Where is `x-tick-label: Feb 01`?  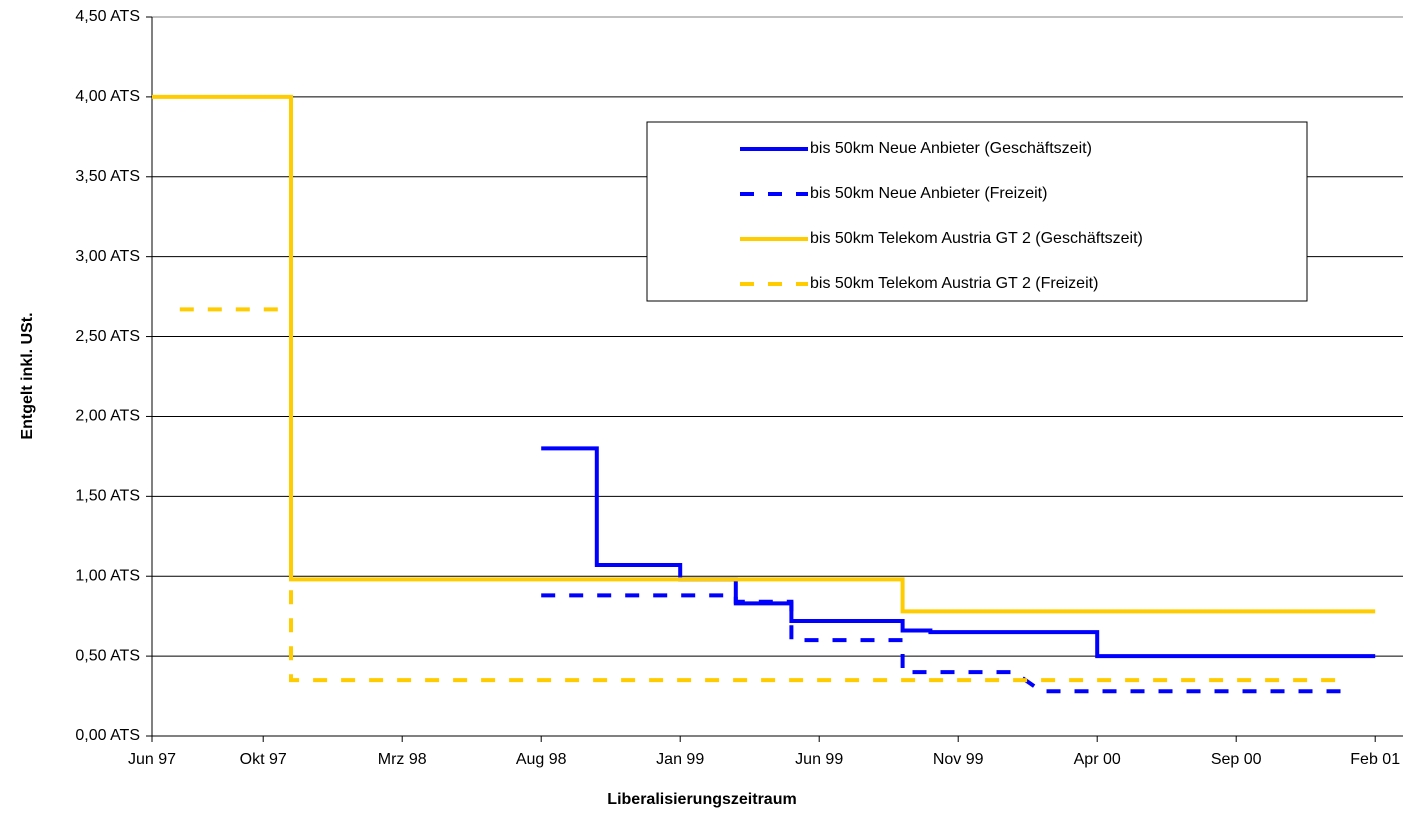
x-tick-label: Feb 01 is located at coordinates (1375, 759).